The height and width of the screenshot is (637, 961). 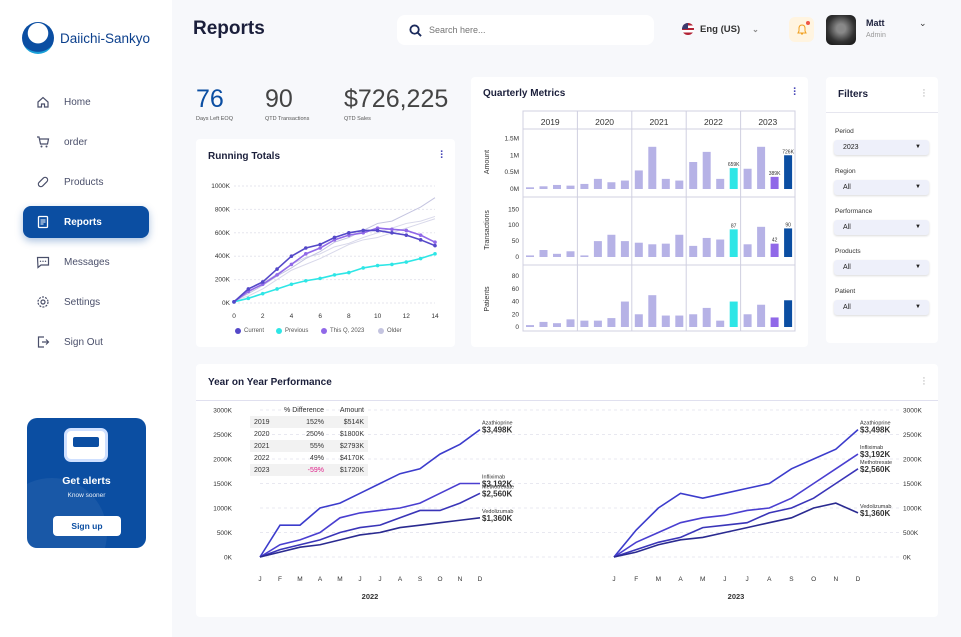 I want to click on filter-patient-select: All ▼, so click(x=881, y=307).